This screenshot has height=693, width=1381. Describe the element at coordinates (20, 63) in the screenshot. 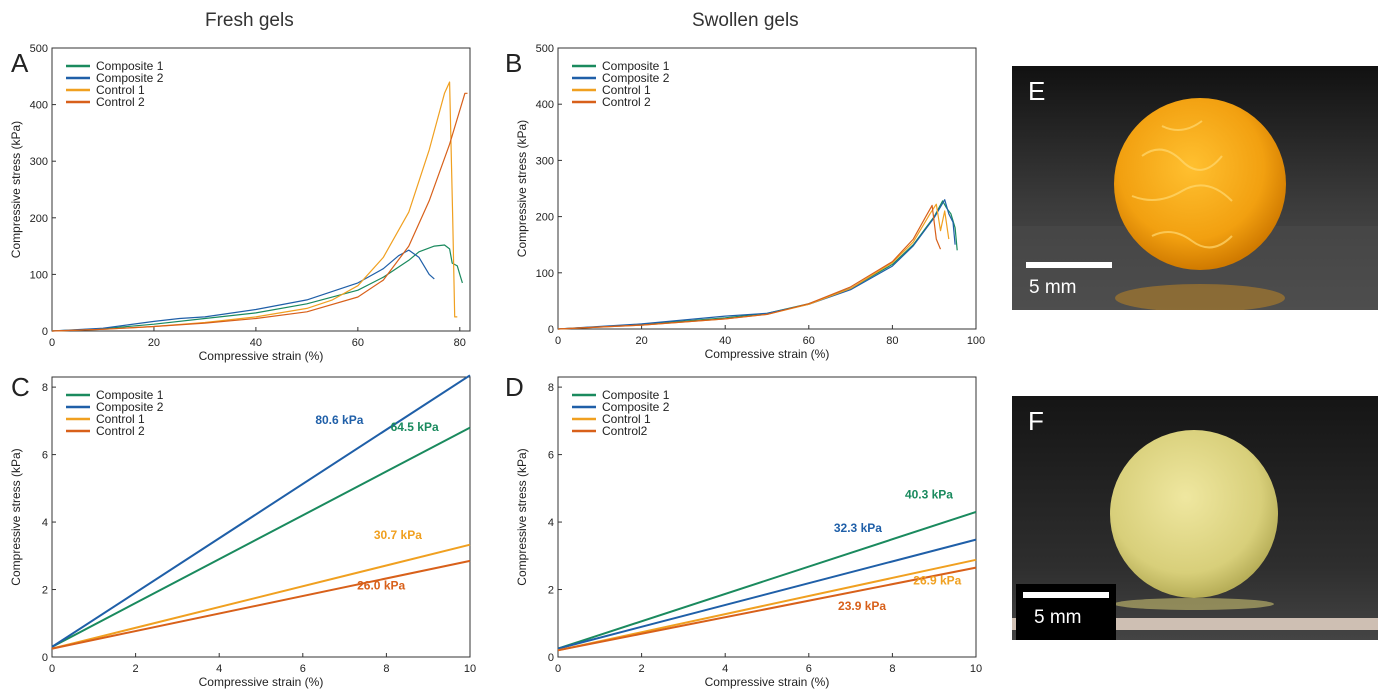

I see `panel-letter-a: A` at that location.